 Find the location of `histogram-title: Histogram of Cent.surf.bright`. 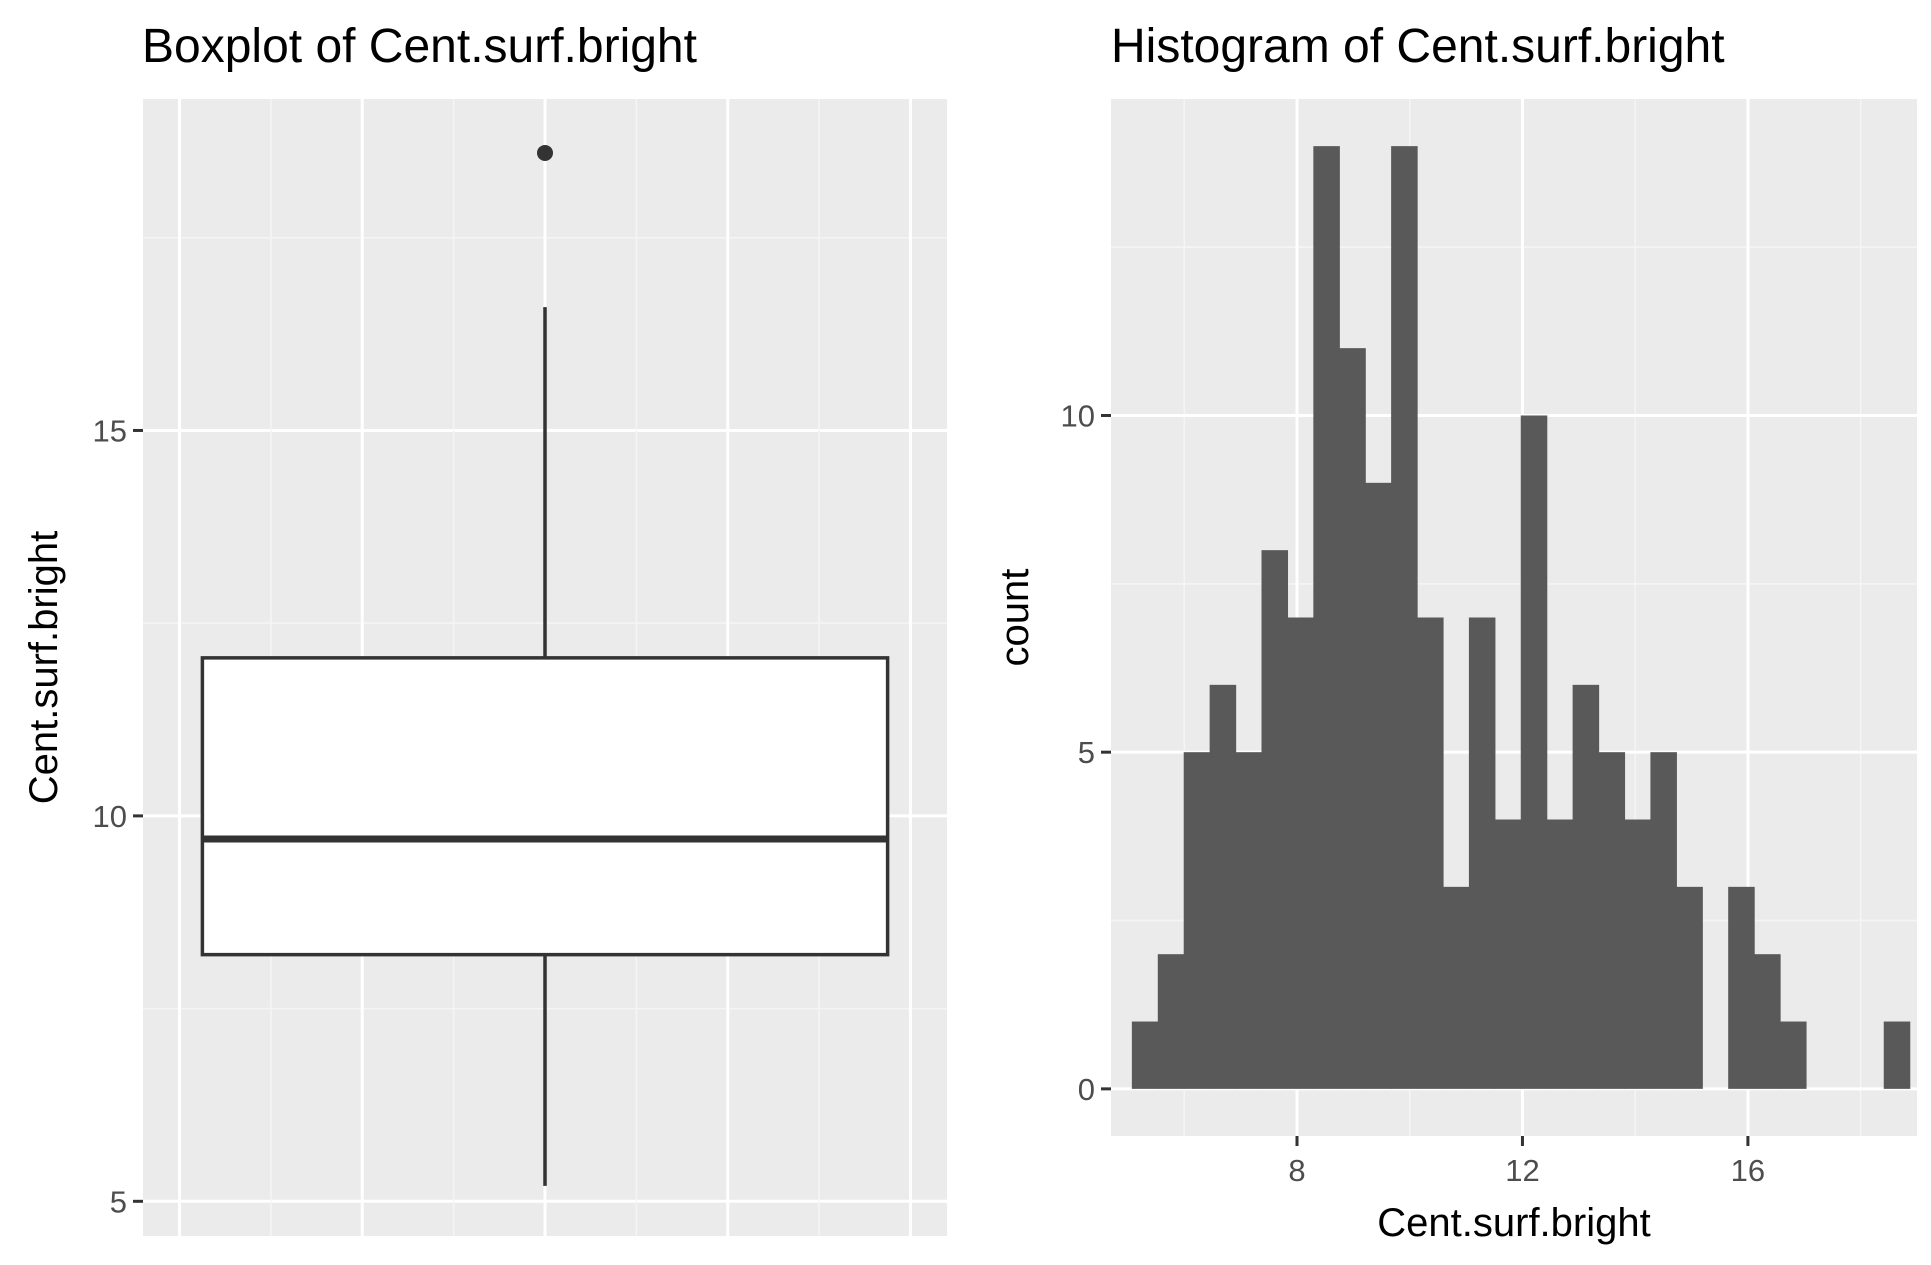

histogram-title: Histogram of Cent.surf.bright is located at coordinates (1418, 46).